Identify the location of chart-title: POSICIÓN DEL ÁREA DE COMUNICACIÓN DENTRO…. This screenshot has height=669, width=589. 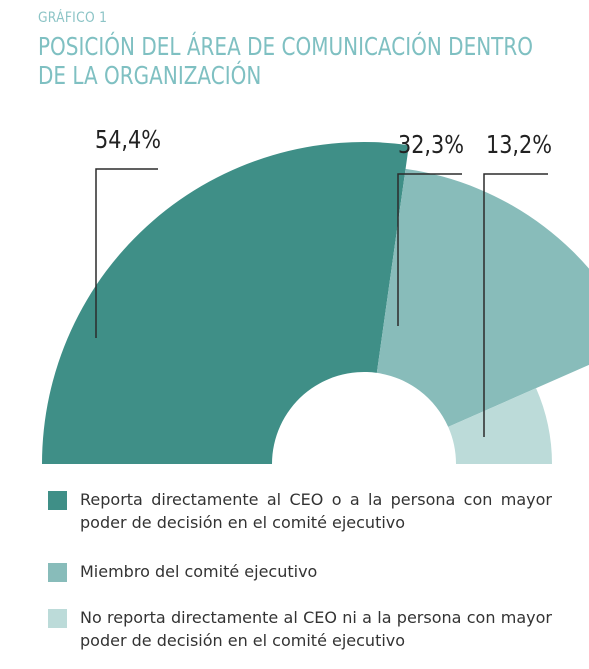
(286, 61).